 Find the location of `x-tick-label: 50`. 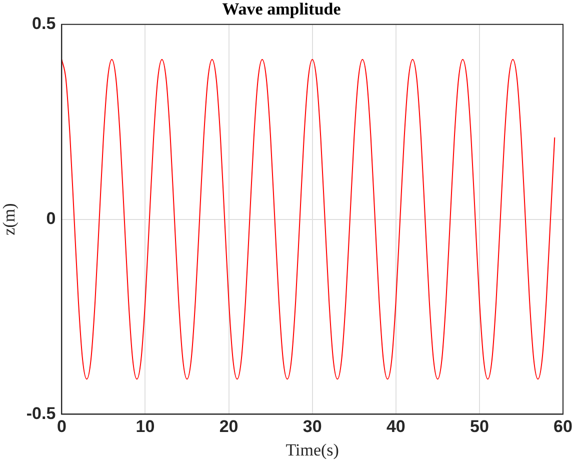

x-tick-label: 50 is located at coordinates (479, 426).